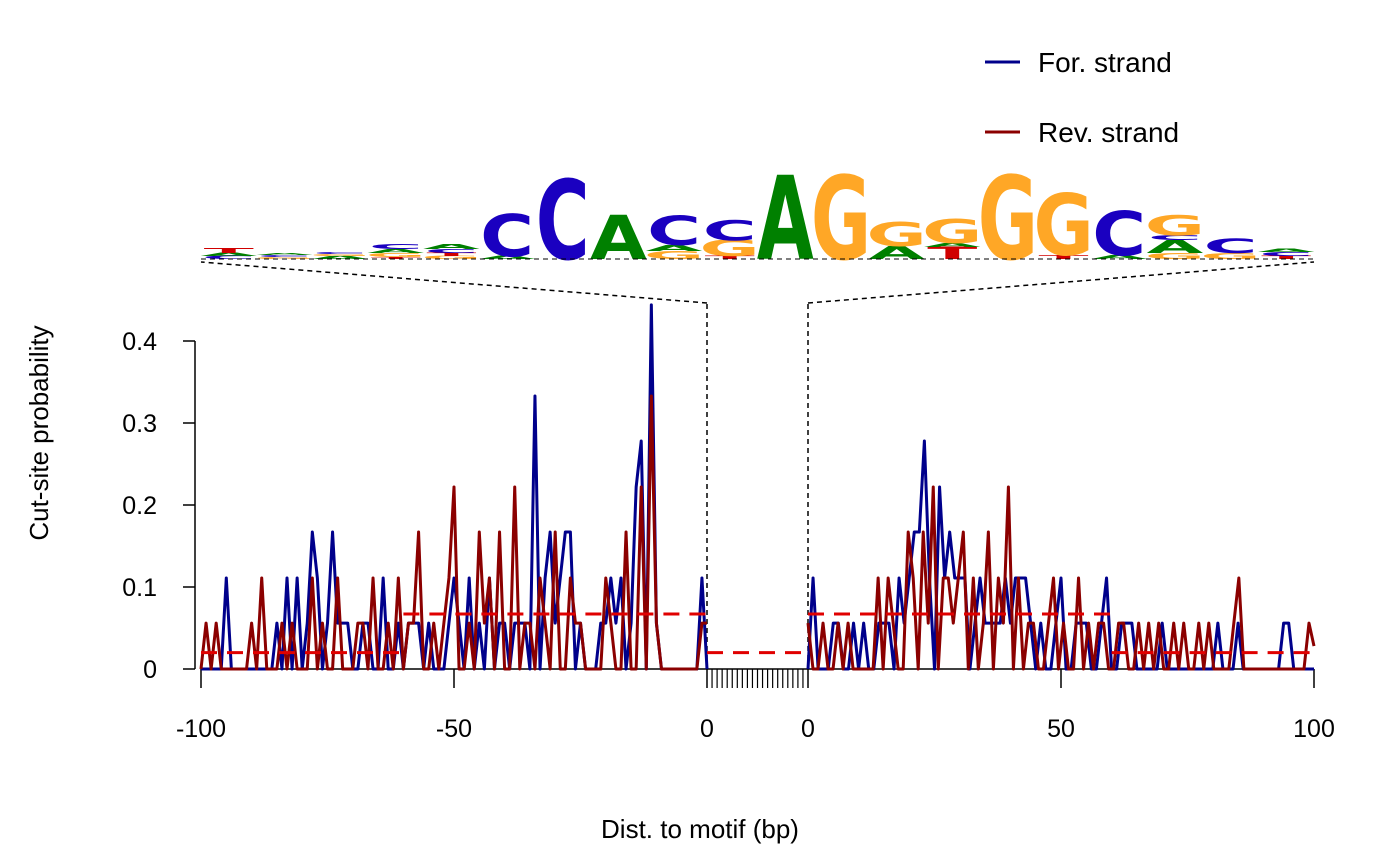 The image size is (1400, 865). I want to click on legend-label: Rev. strand, so click(1108, 132).